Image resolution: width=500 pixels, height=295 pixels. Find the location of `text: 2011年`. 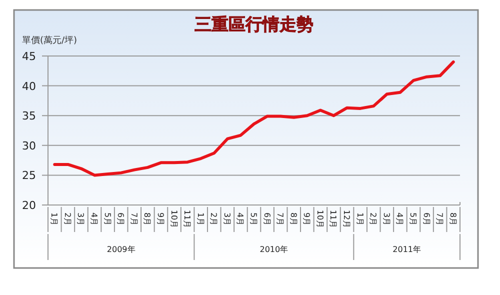

text: 2011年 is located at coordinates (407, 249).